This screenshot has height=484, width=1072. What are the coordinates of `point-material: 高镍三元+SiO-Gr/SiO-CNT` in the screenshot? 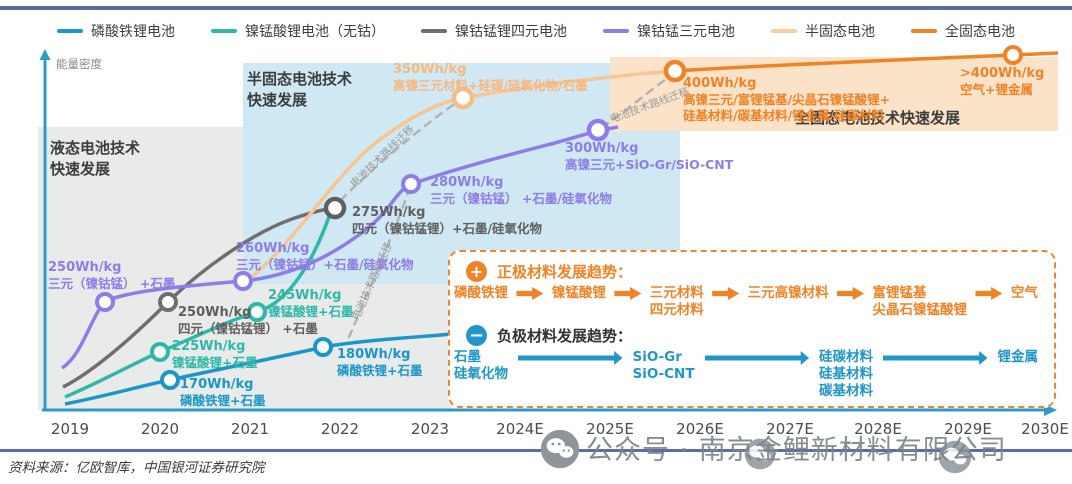 It's located at (649, 164).